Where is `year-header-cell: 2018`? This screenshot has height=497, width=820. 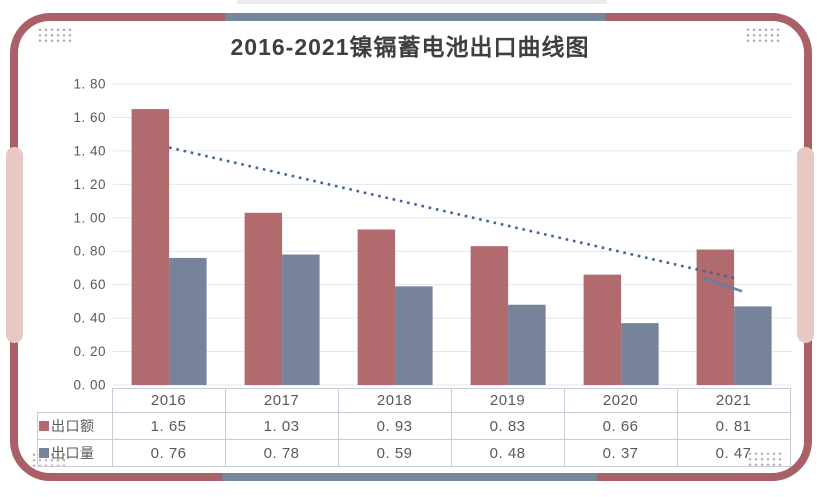
year-header-cell: 2018 is located at coordinates (395, 400).